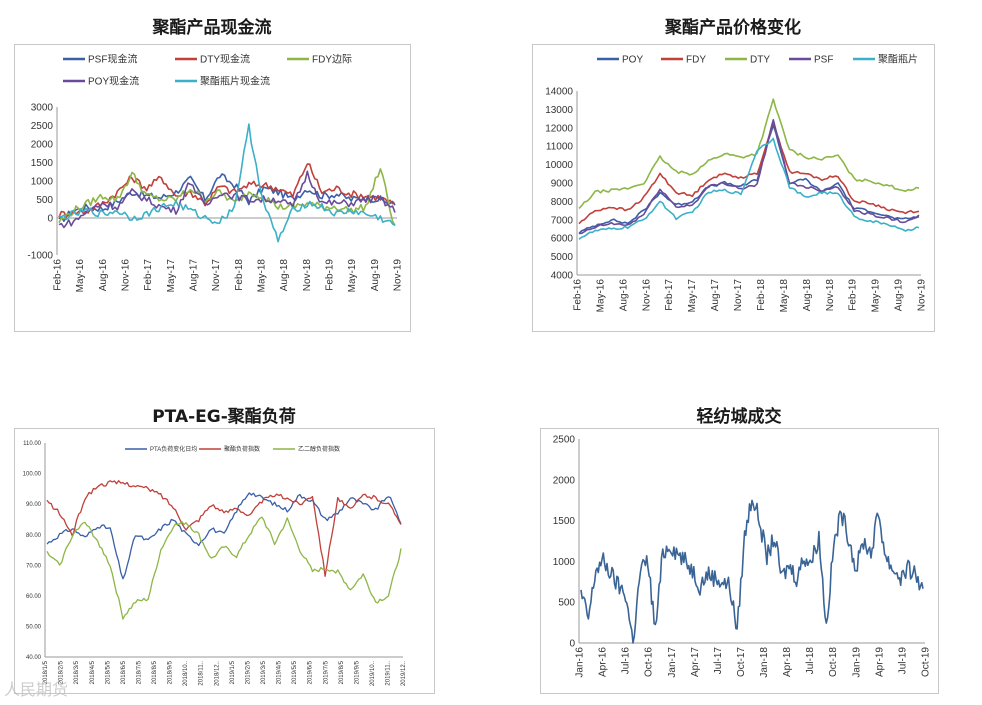 This screenshot has width=982, height=705. What do you see at coordinates (672, 662) in the screenshot?
I see `x-tick-label: Jan-17` at bounding box center [672, 662].